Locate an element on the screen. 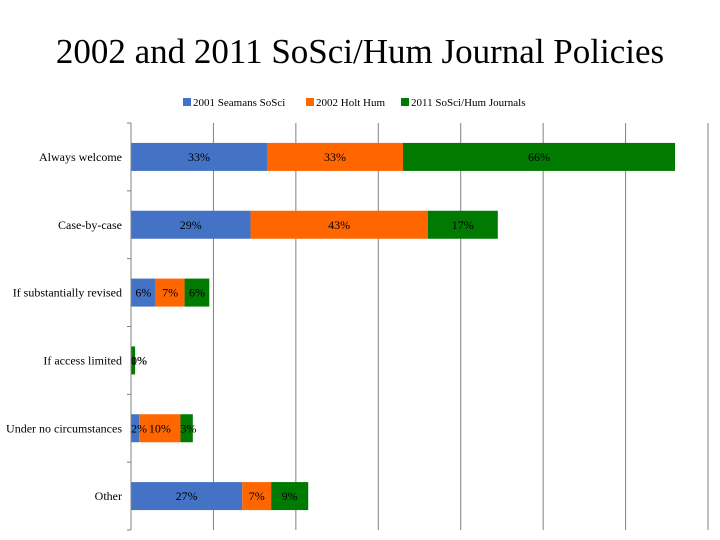  data-label: 0% is located at coordinates (139, 360).